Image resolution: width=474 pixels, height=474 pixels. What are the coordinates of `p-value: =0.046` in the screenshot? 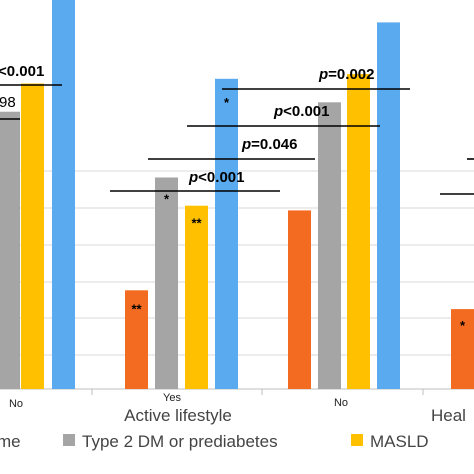 It's located at (274, 144).